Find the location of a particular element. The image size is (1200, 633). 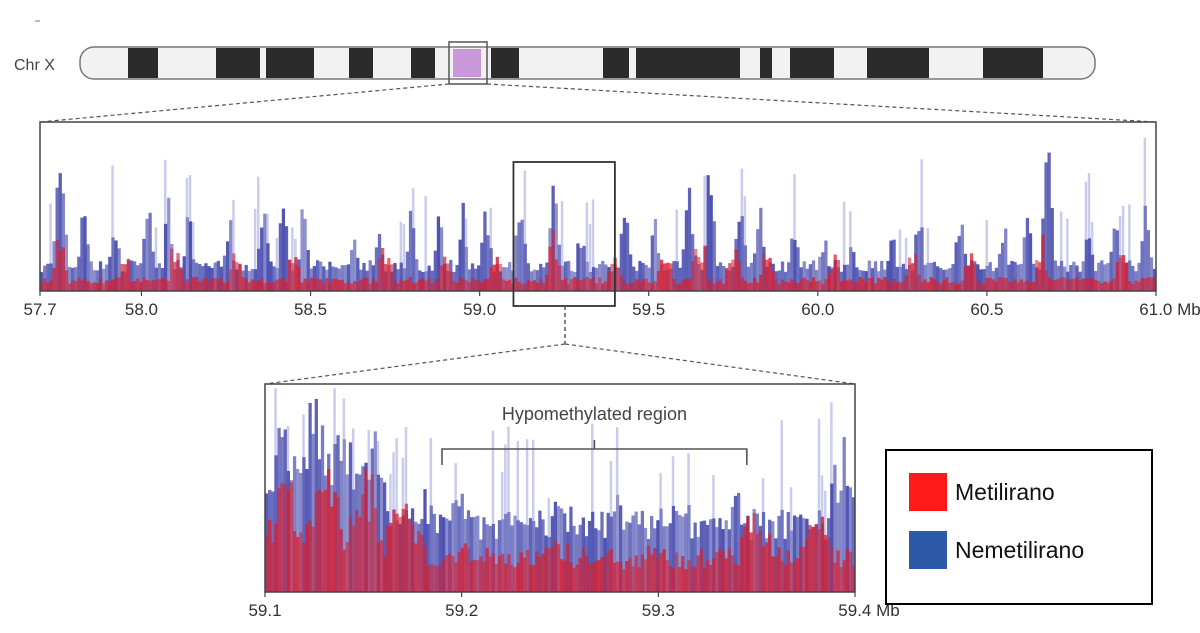

hypomethylated-region-bracket is located at coordinates (594, 452).